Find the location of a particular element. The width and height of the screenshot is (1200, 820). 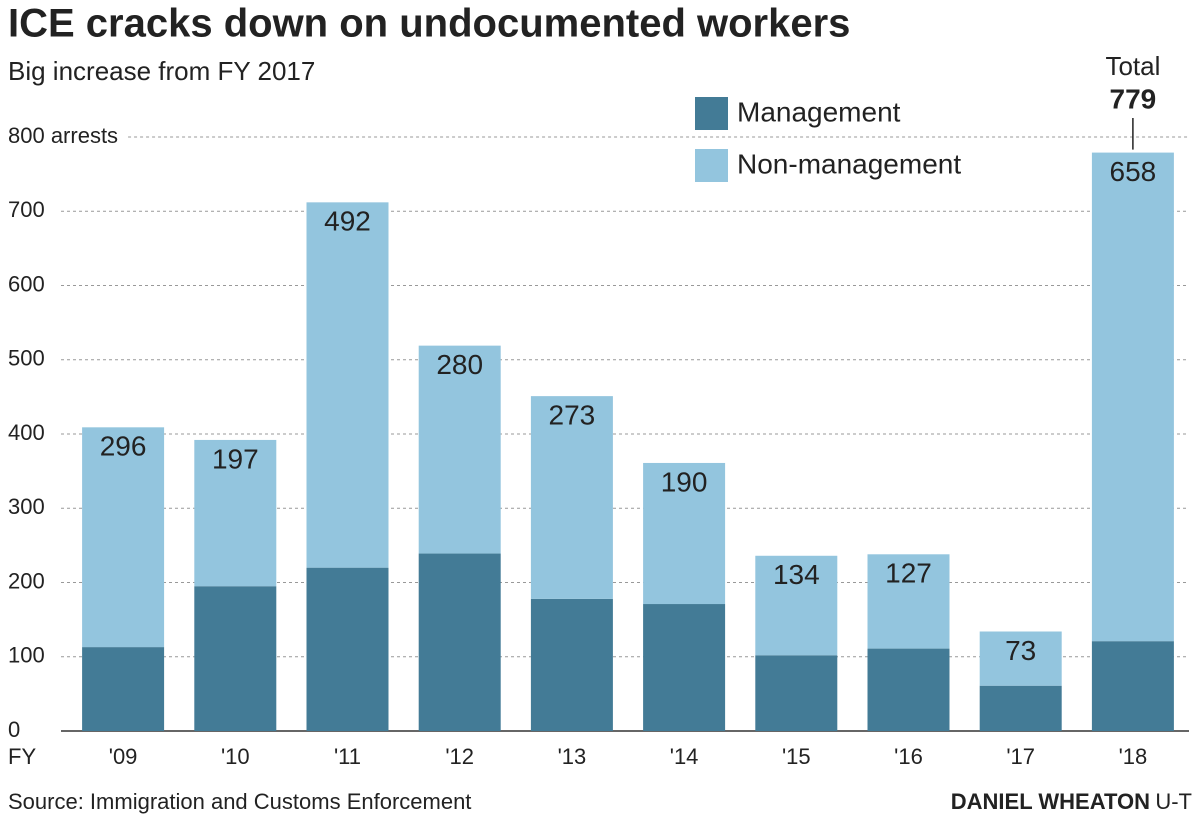

y-tick-label: 700 is located at coordinates (26, 209).